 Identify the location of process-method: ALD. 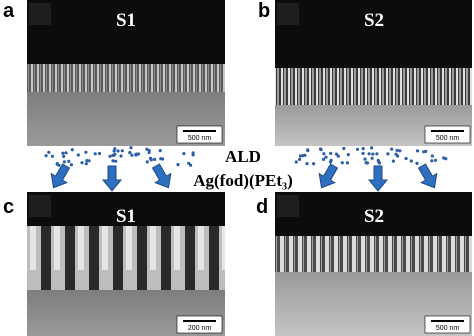
(243, 156).